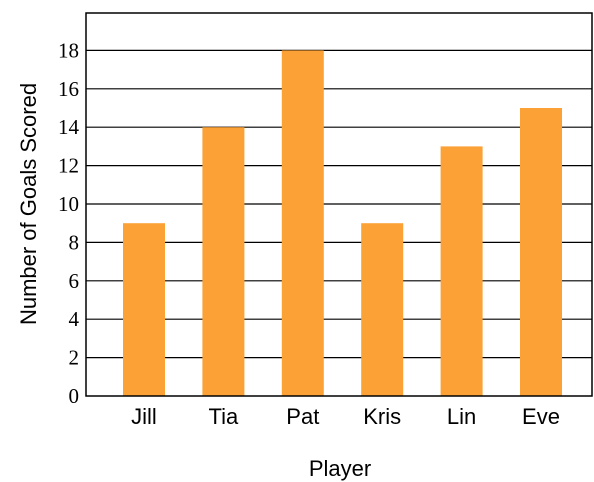 This screenshot has width=594, height=482. Describe the element at coordinates (382, 309) in the screenshot. I see `bar-kris` at that location.